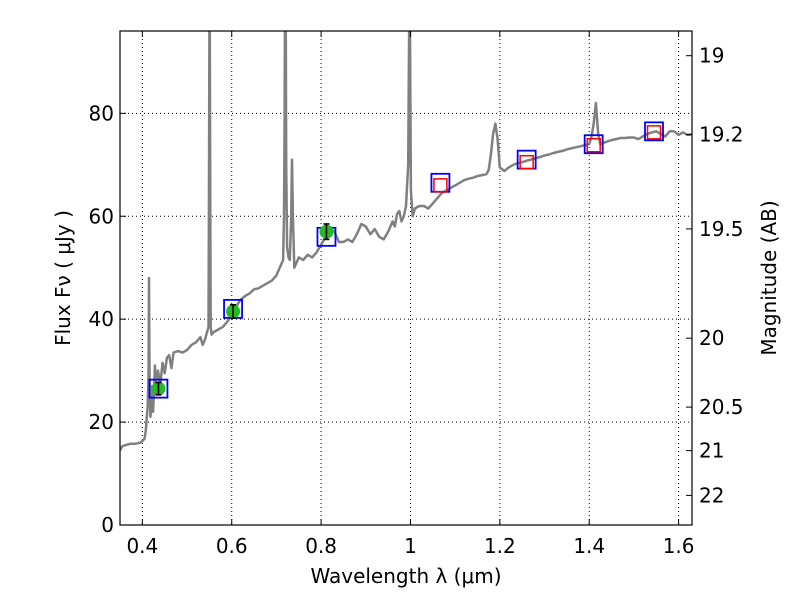  Describe the element at coordinates (721, 407) in the screenshot. I see `right-tick-label: 20.5` at that location.